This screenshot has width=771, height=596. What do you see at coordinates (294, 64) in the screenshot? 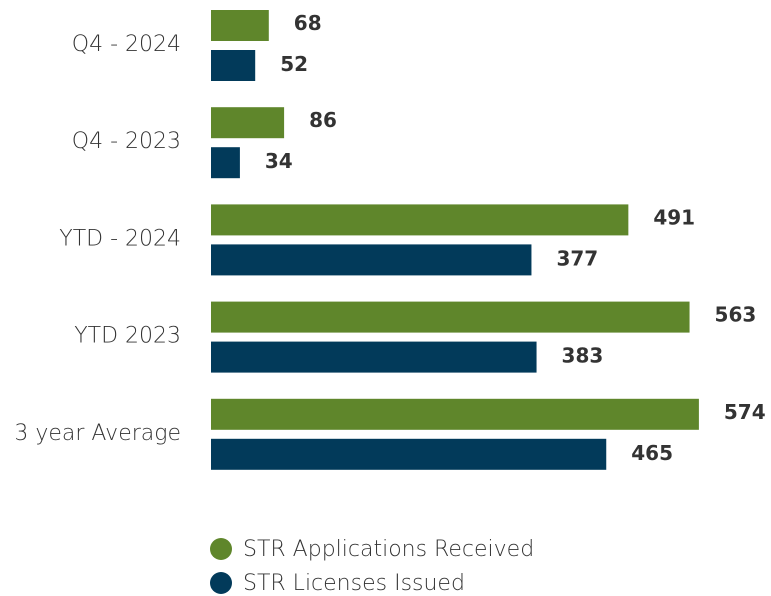
I see `value-label: 52` at bounding box center [294, 64].